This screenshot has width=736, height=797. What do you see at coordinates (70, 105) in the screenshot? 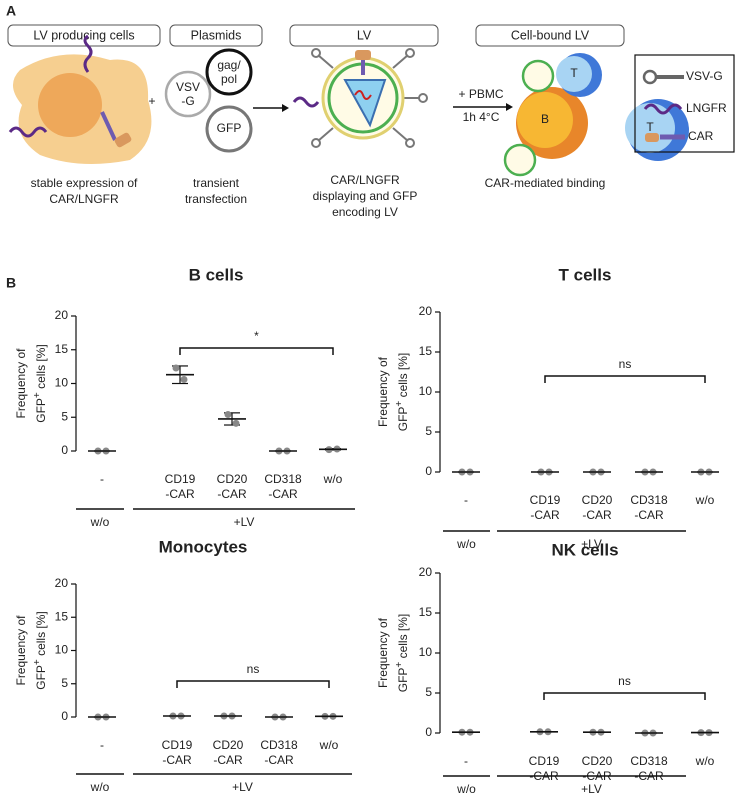
I see `nucleus` at bounding box center [70, 105].